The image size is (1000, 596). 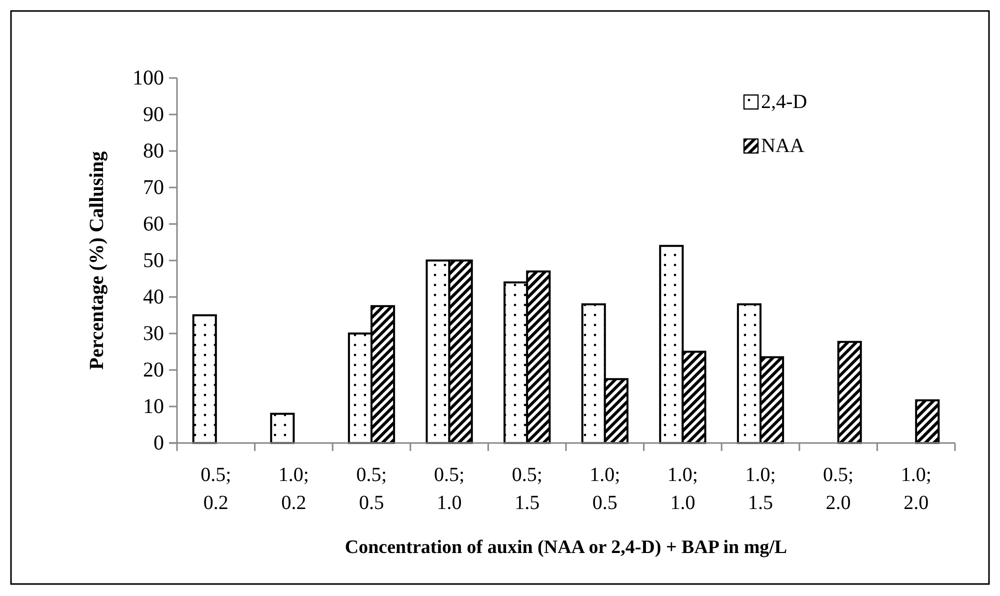 What do you see at coordinates (153, 224) in the screenshot?
I see `y-tick-label: 60` at bounding box center [153, 224].